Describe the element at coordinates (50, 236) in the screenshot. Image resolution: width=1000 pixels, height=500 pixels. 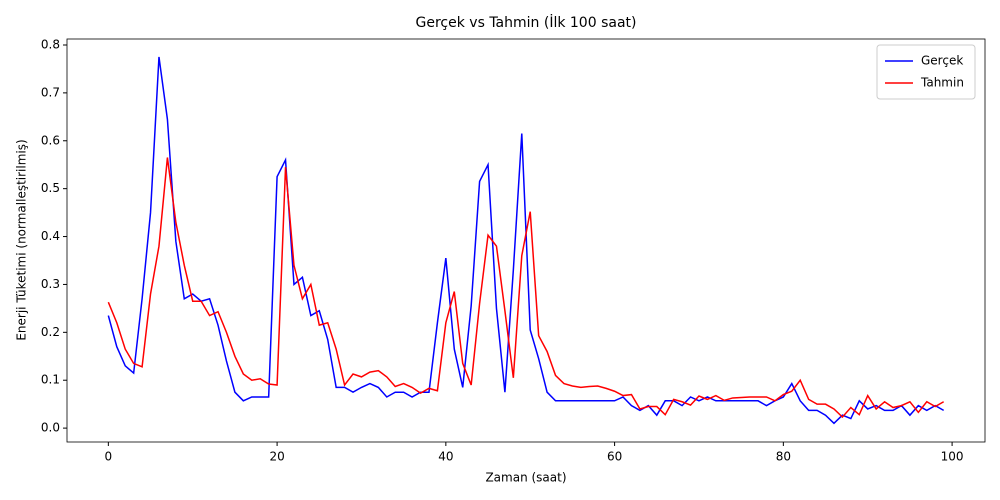
I see `y-tick-label: 0.4` at that location.